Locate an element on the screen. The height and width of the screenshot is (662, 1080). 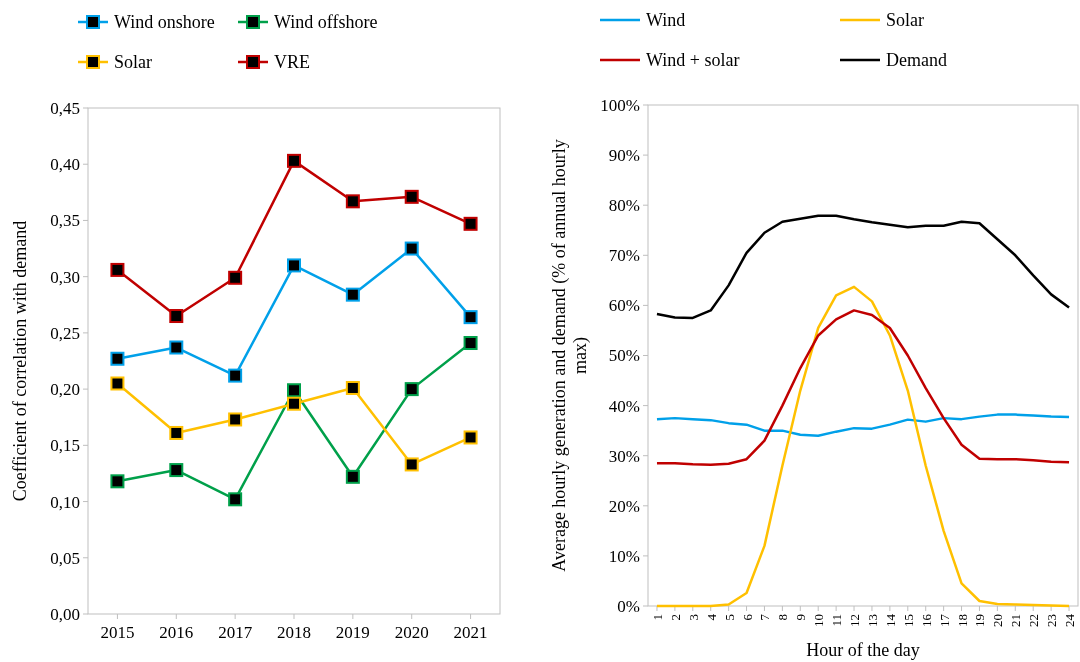
x-axis-title: Hour of the day is located at coordinates (863, 650).